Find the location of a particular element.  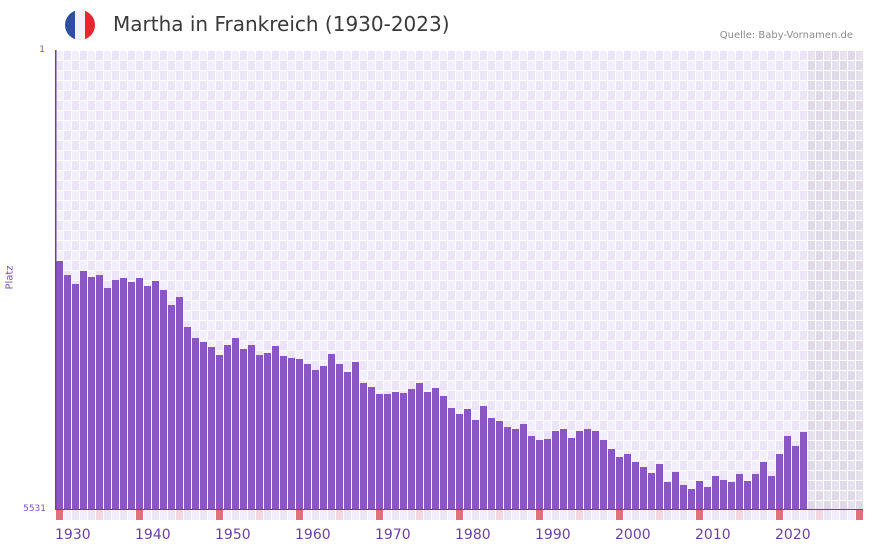

year-marker-2013 is located at coordinates (723, 515).